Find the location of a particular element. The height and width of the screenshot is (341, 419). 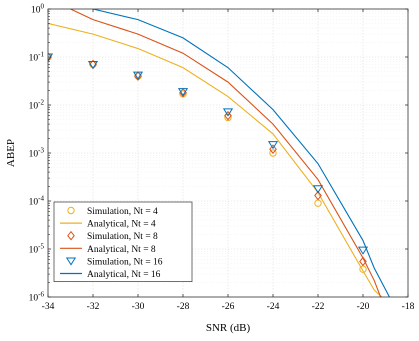

y-tick-exponent: -6 is located at coordinates (41, 295).